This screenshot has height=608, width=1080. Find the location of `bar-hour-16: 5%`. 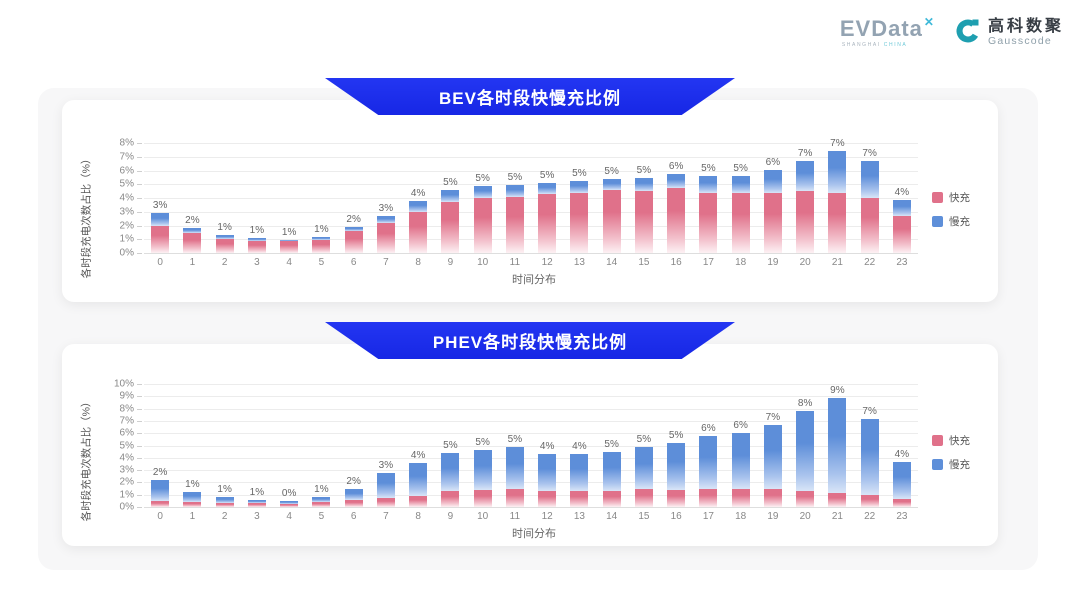

bar-hour-16: 5% is located at coordinates (676, 445).